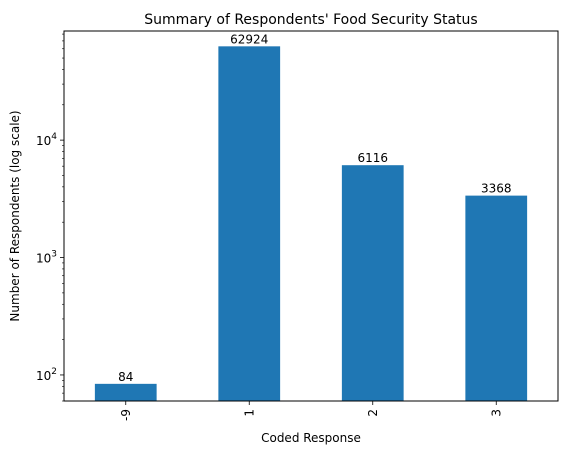 The width and height of the screenshot is (570, 458). I want to click on y-tick-label: 10³, so click(46, 258).